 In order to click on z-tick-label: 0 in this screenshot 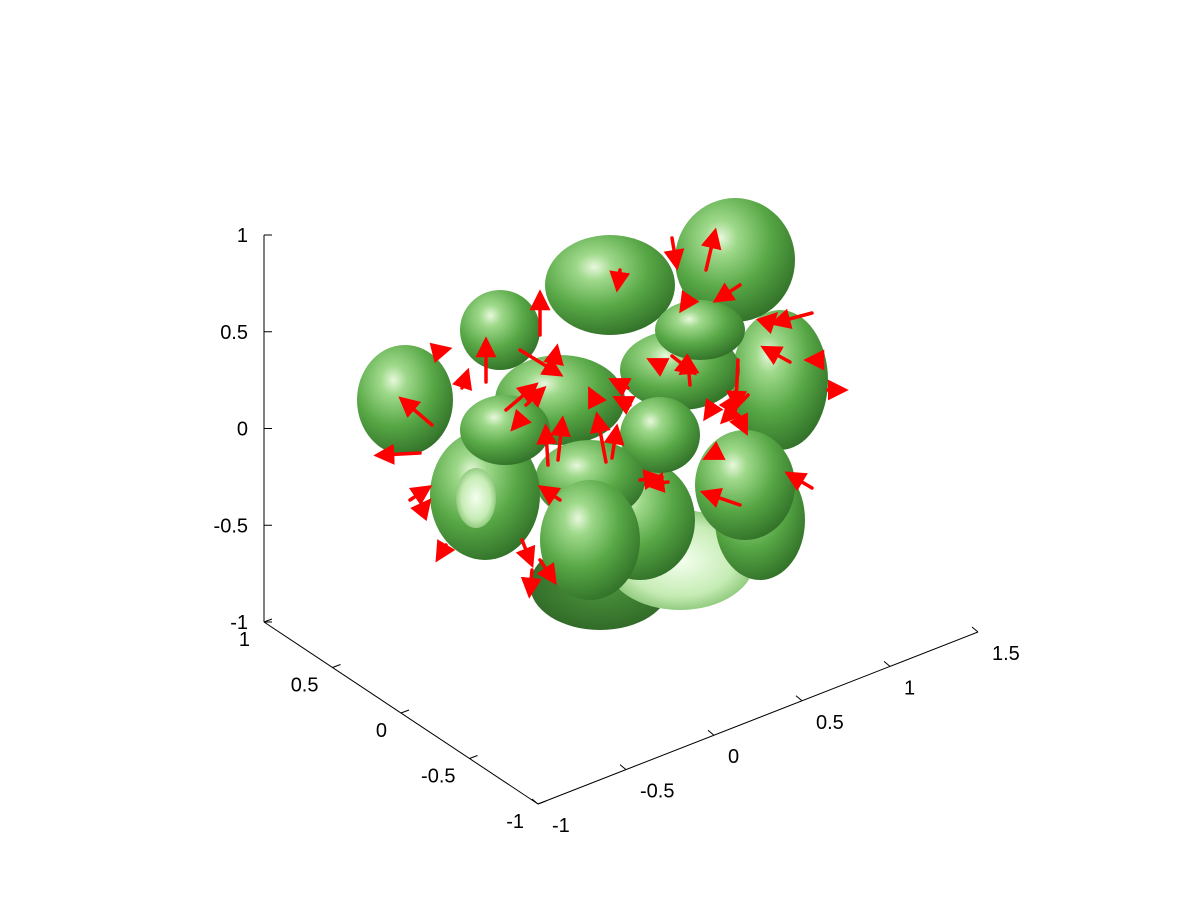, I will do `click(242, 430)`.